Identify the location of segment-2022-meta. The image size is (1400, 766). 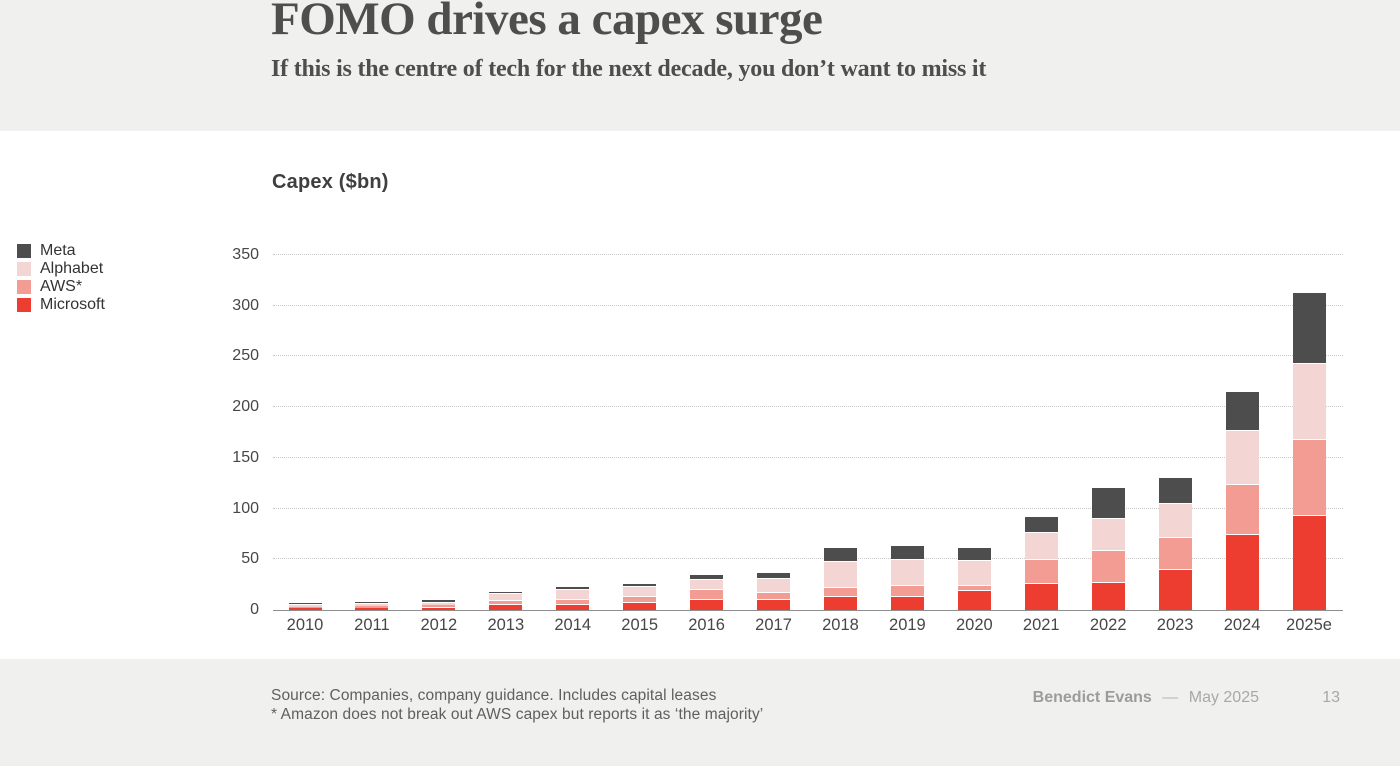
(1108, 502).